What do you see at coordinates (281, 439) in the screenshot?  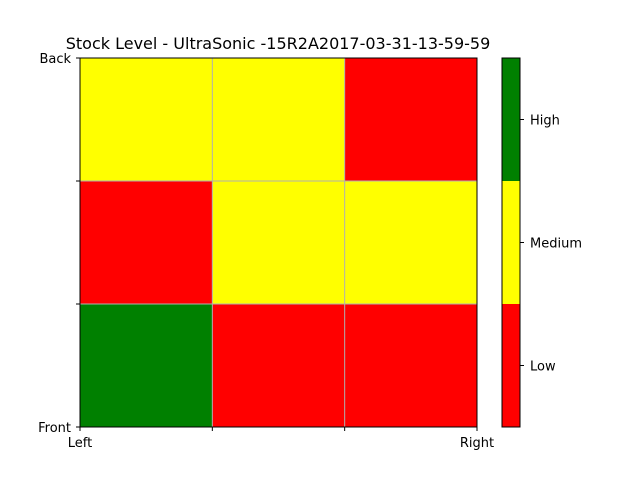 I see `x-axis: Left Right` at bounding box center [281, 439].